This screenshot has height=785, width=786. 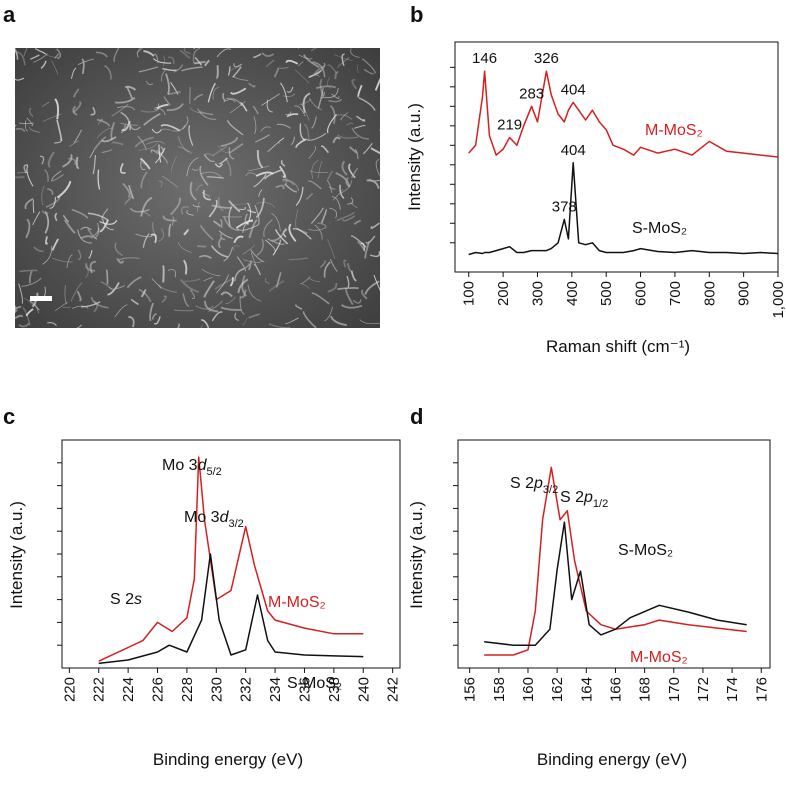 What do you see at coordinates (469, 293) in the screenshot?
I see `x-tick-label: 100` at bounding box center [469, 293].